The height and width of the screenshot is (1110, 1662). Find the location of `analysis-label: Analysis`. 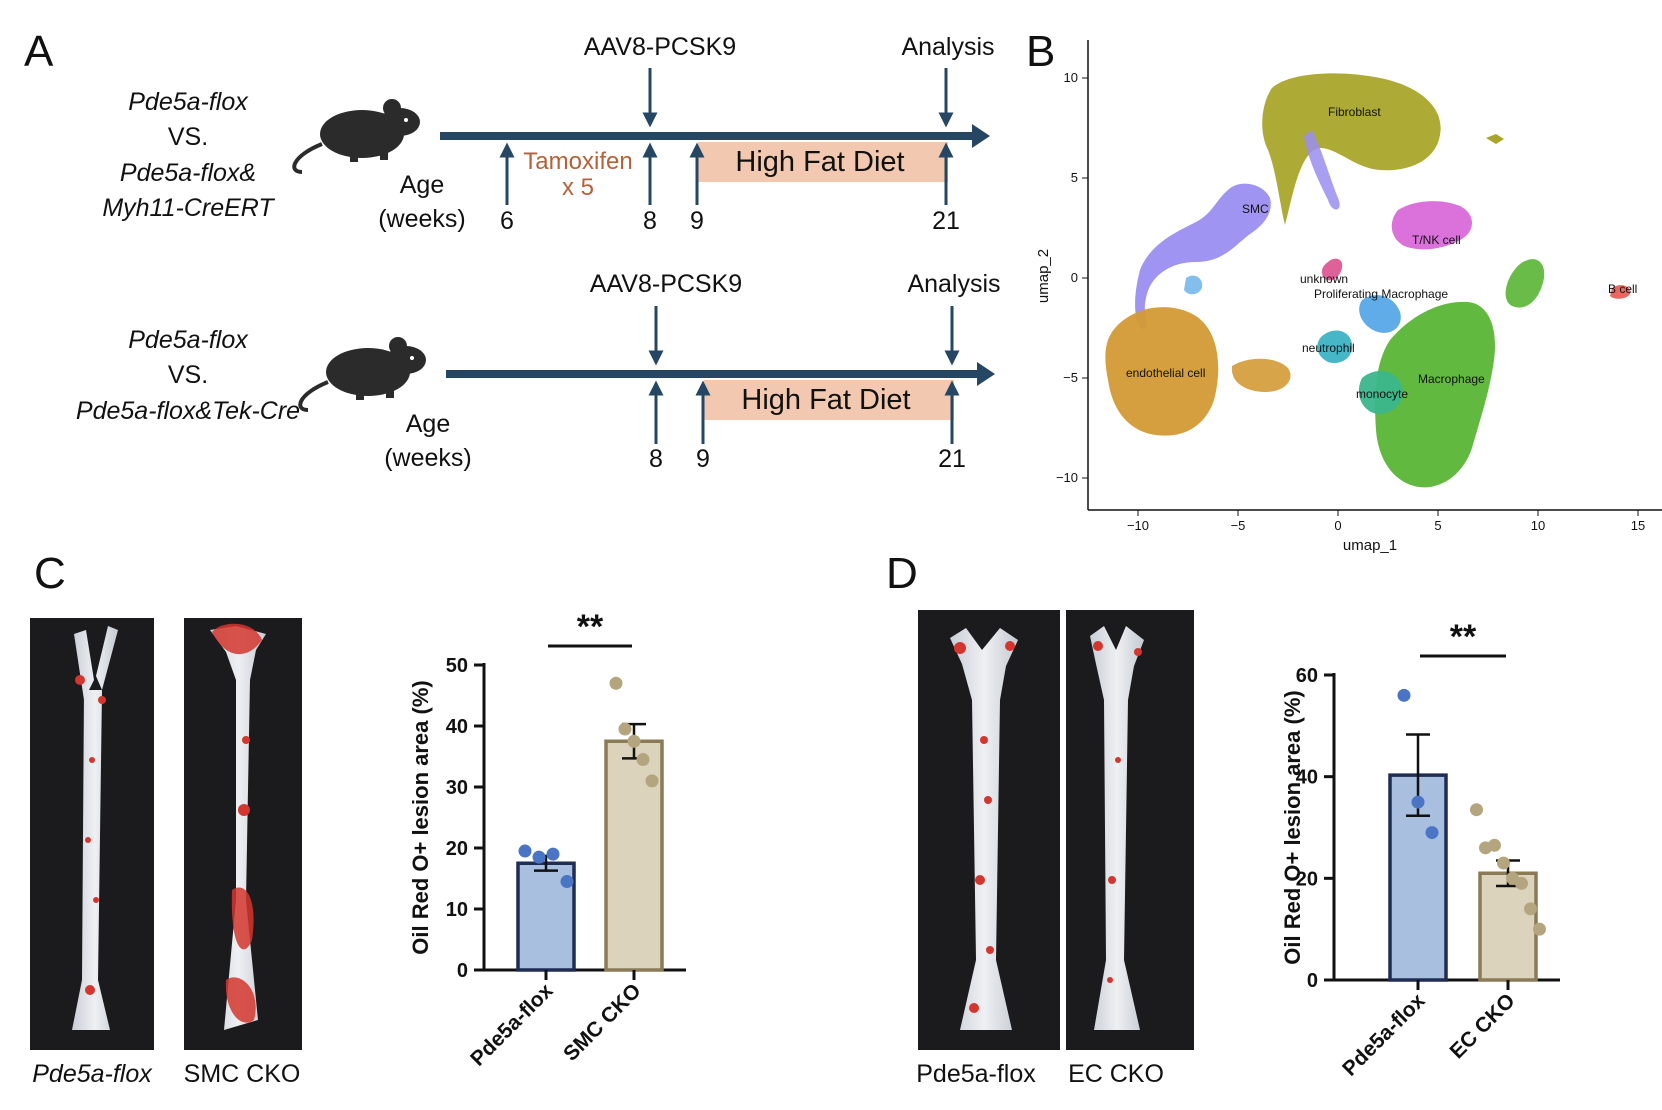

analysis-label: Analysis is located at coordinates (953, 284).